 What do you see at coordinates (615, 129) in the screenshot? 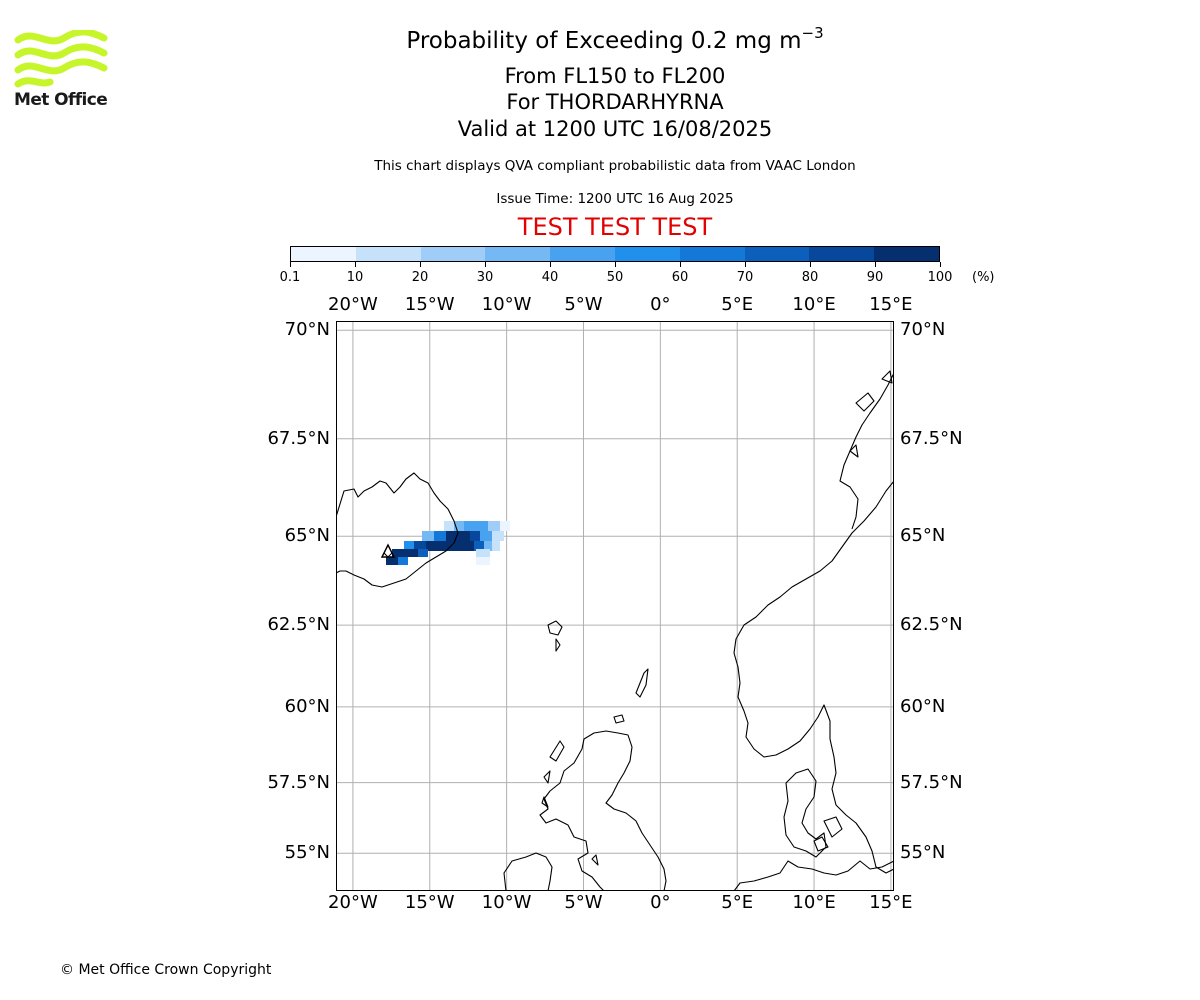
I see `valid-time: Valid at 1200 UTC 16/08/2025` at bounding box center [615, 129].